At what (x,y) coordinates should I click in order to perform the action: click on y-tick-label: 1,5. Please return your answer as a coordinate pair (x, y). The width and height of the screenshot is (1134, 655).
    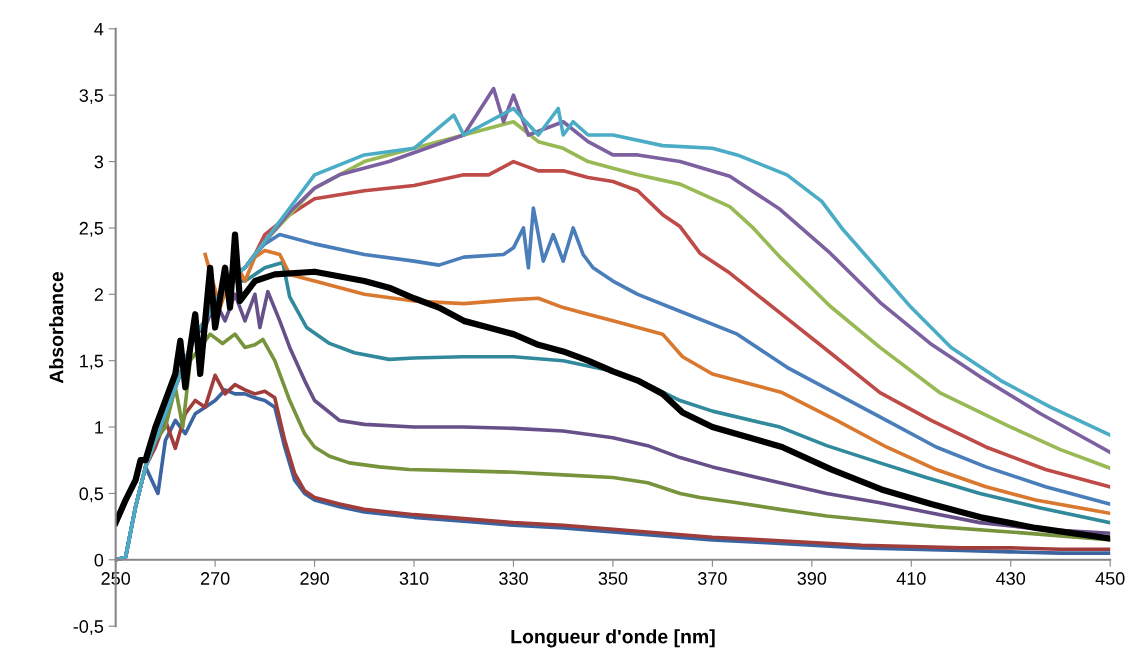
    Looking at the image, I should click on (92, 362).